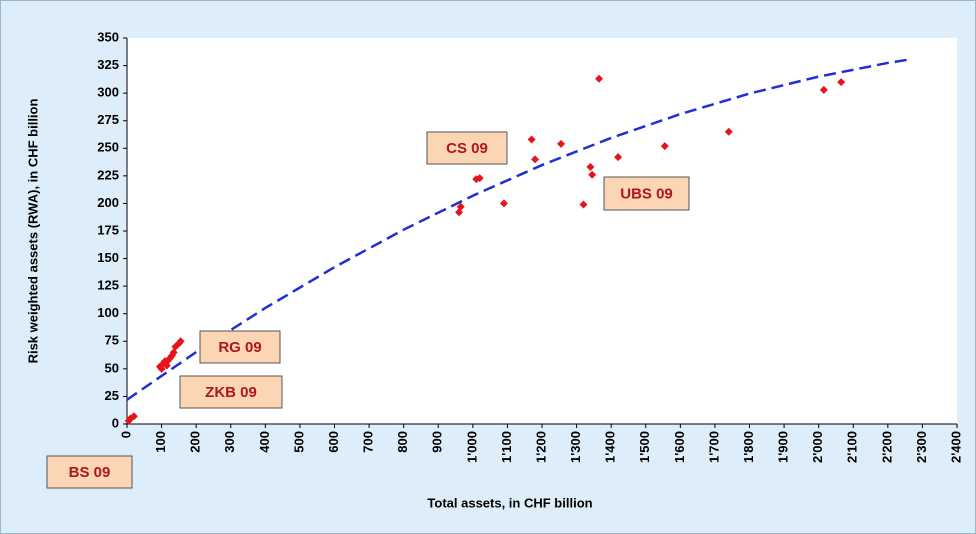 This screenshot has width=976, height=534. Describe the element at coordinates (540, 447) in the screenshot. I see `x-tick-label: 1'200` at that location.